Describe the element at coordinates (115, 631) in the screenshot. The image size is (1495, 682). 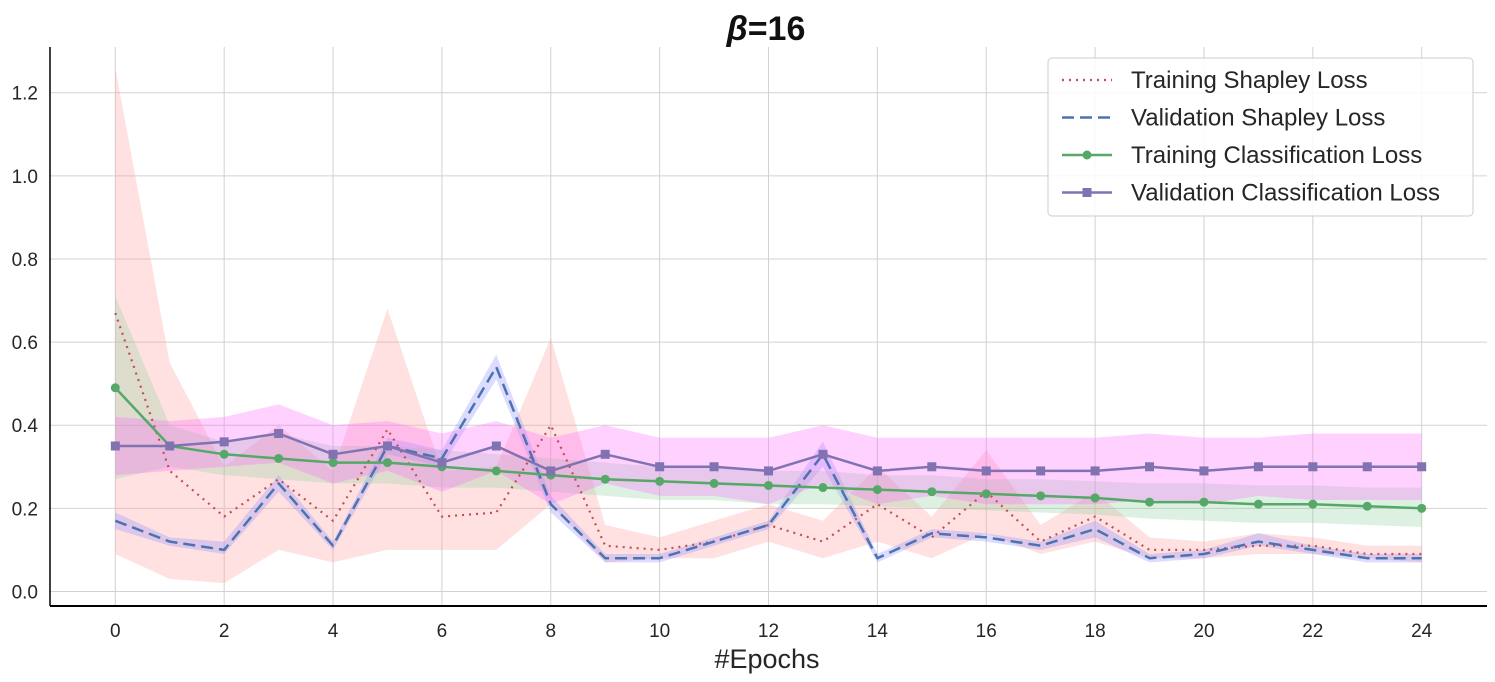
I see `x-tick-label: 0` at that location.